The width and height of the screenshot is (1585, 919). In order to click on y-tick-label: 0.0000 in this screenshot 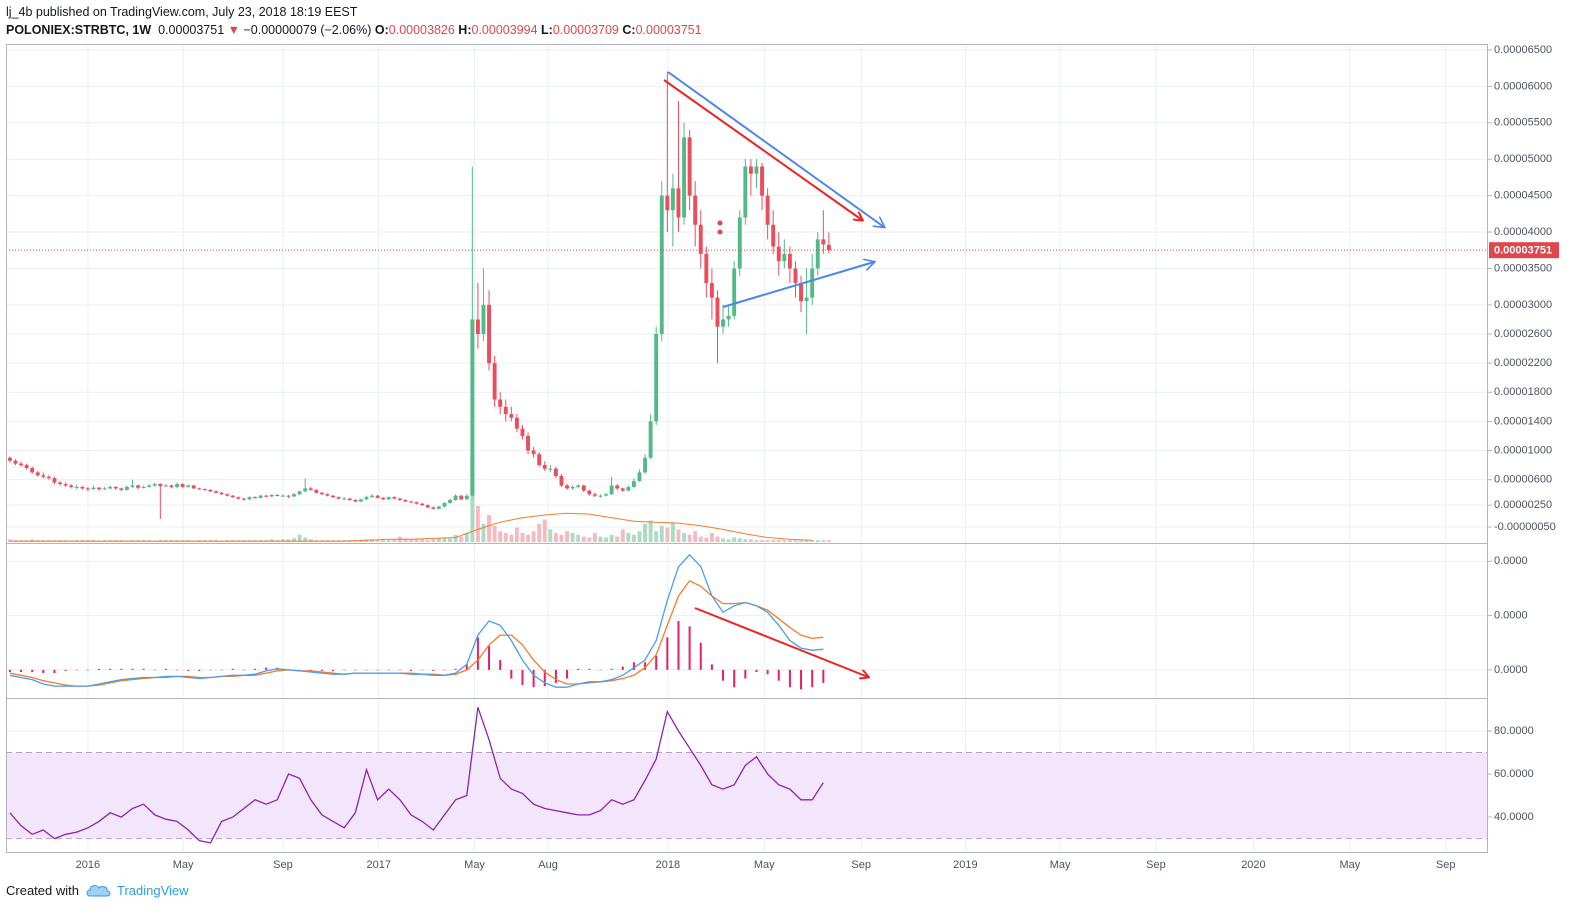, I will do `click(1511, 561)`.